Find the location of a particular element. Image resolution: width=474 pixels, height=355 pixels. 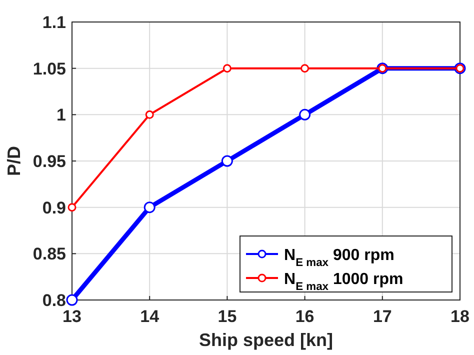

legend-label: N$_{E max}$ 1000 rpm is located at coordinates (344, 282).